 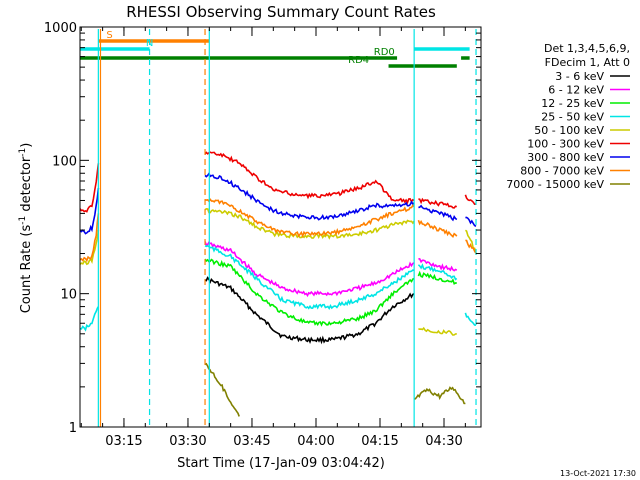 What do you see at coordinates (109, 35) in the screenshot?
I see `flag-label-0: S` at bounding box center [109, 35].